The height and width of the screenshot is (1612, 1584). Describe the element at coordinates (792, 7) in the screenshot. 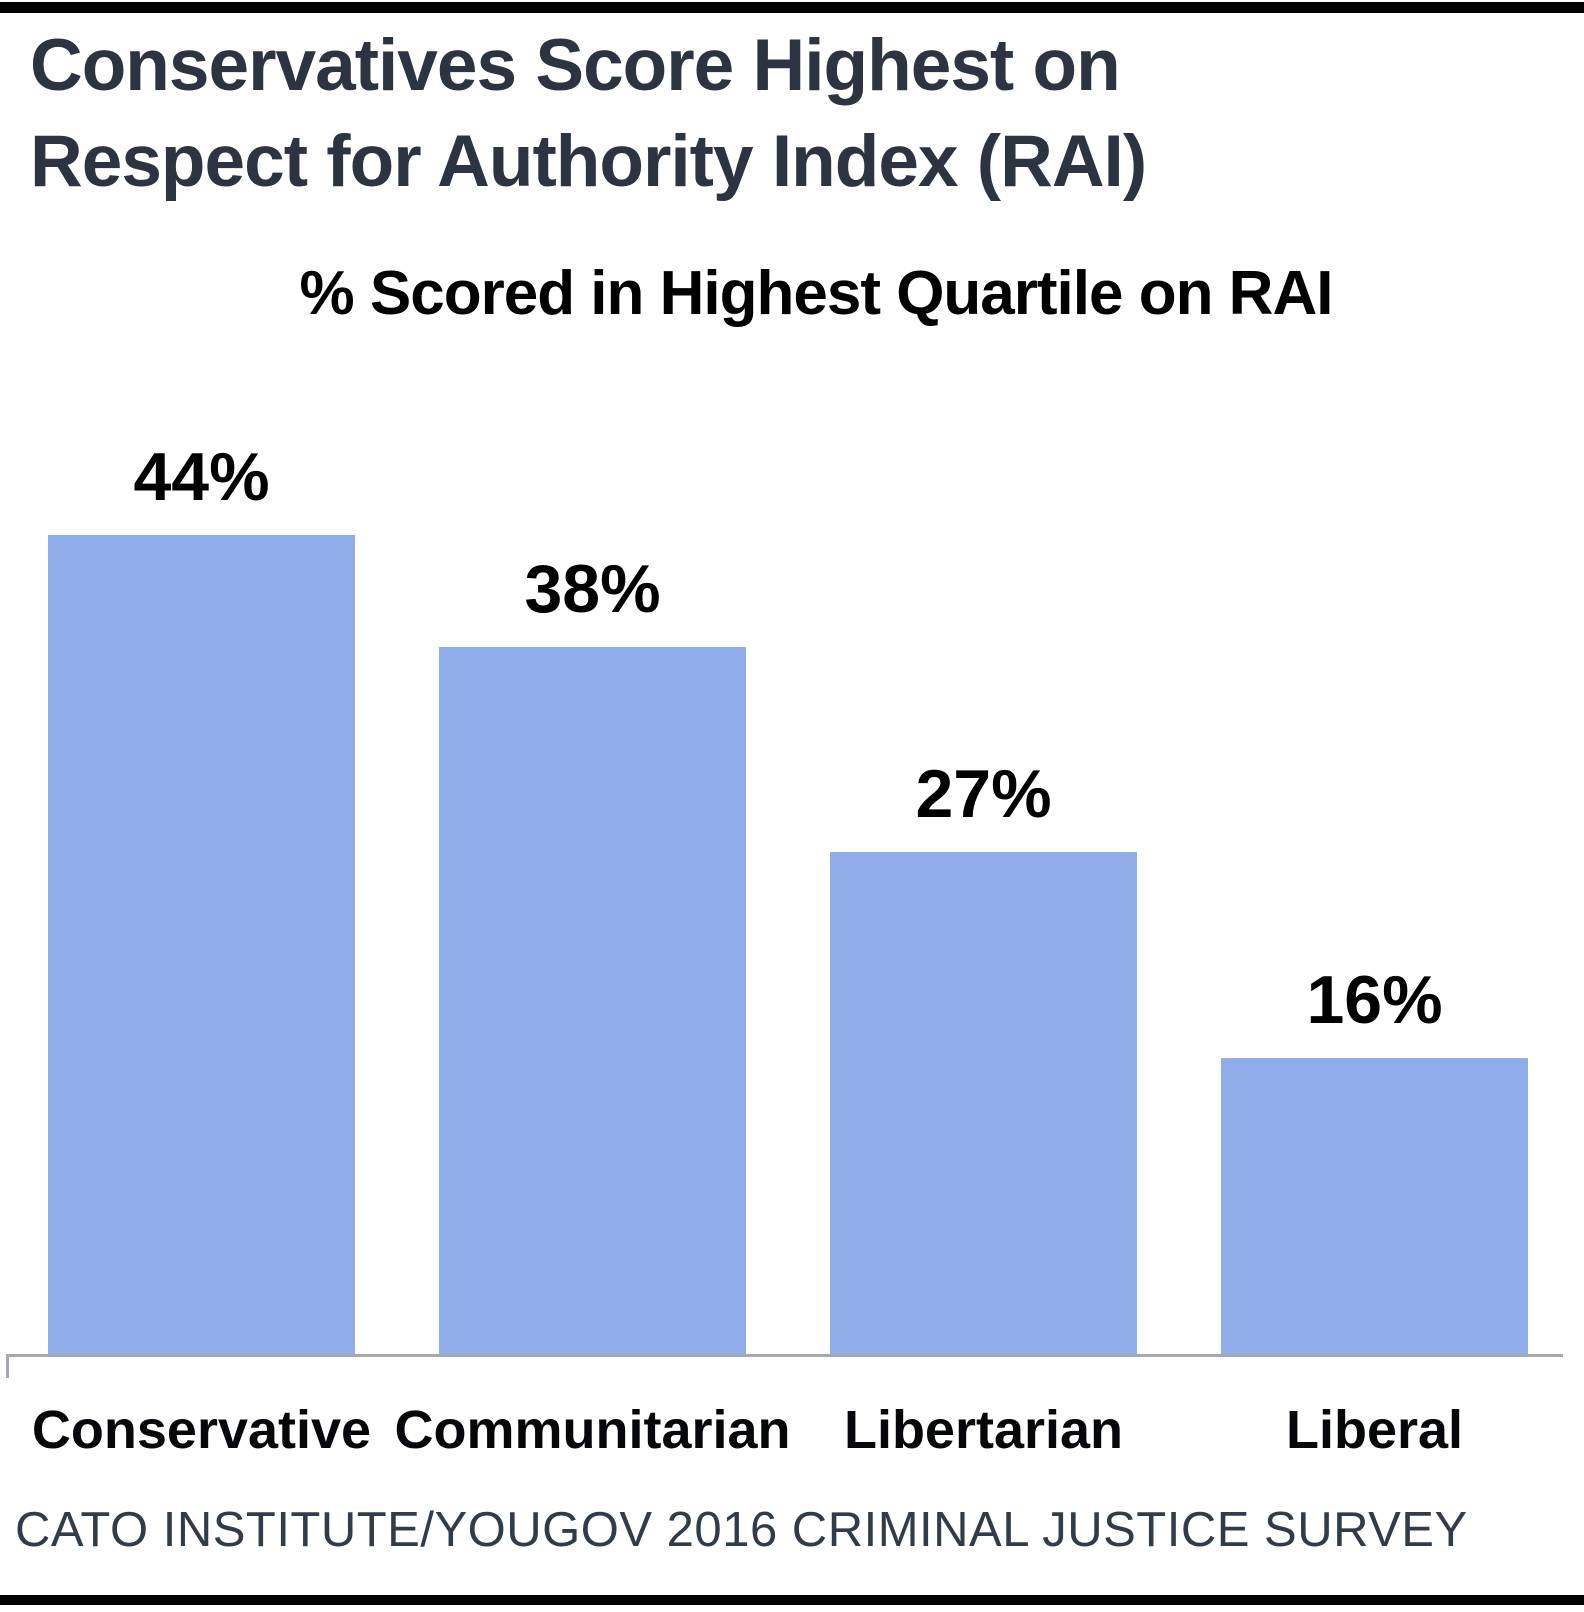

I see `top-rule` at that location.